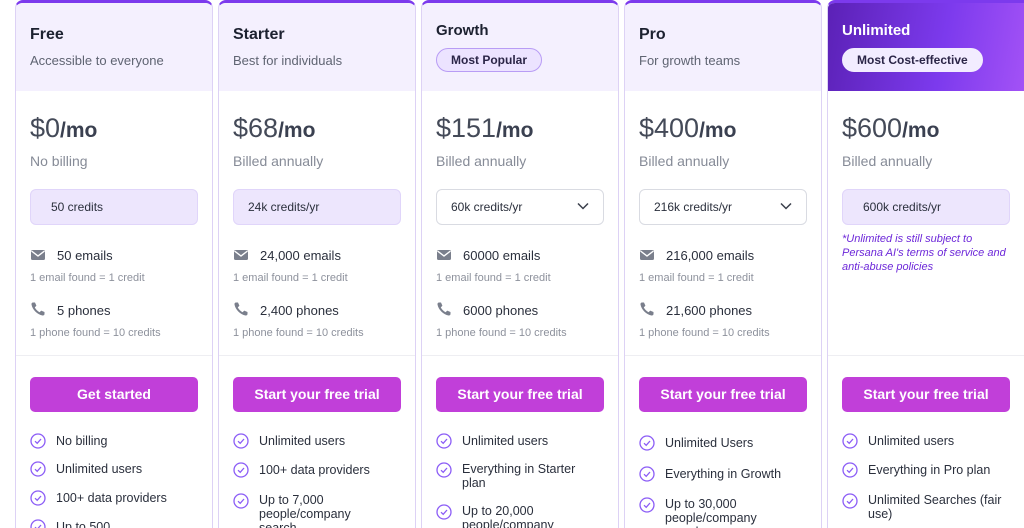 Image resolution: width=1024 pixels, height=528 pixels. Describe the element at coordinates (256, 128) in the screenshot. I see `price-amount: $68` at that location.